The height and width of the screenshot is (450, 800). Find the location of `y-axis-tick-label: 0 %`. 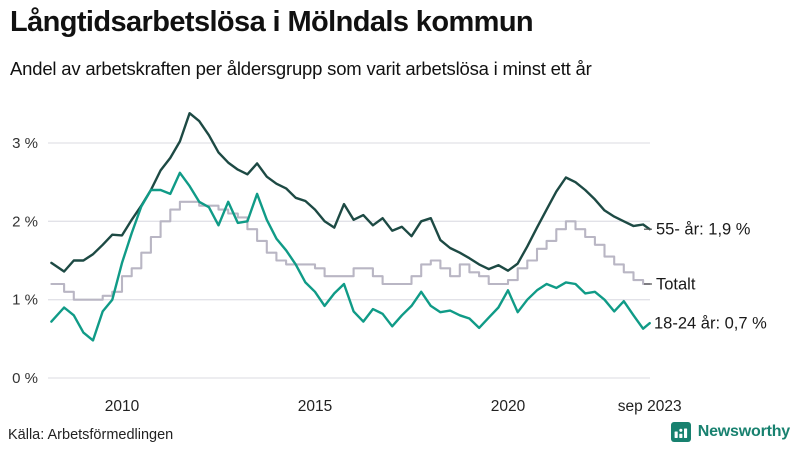

y-axis-tick-label: 0 % is located at coordinates (25, 378).